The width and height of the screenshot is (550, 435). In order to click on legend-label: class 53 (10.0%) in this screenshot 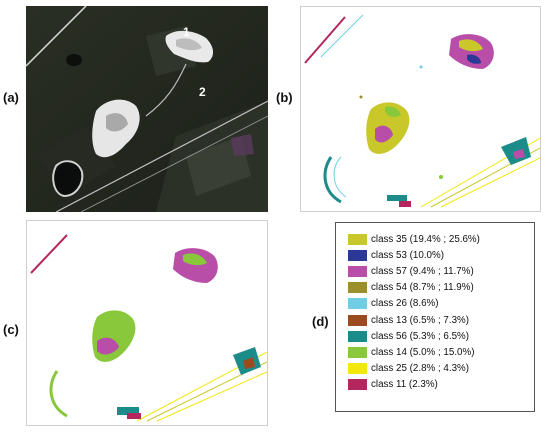, I will do `click(407, 255)`.